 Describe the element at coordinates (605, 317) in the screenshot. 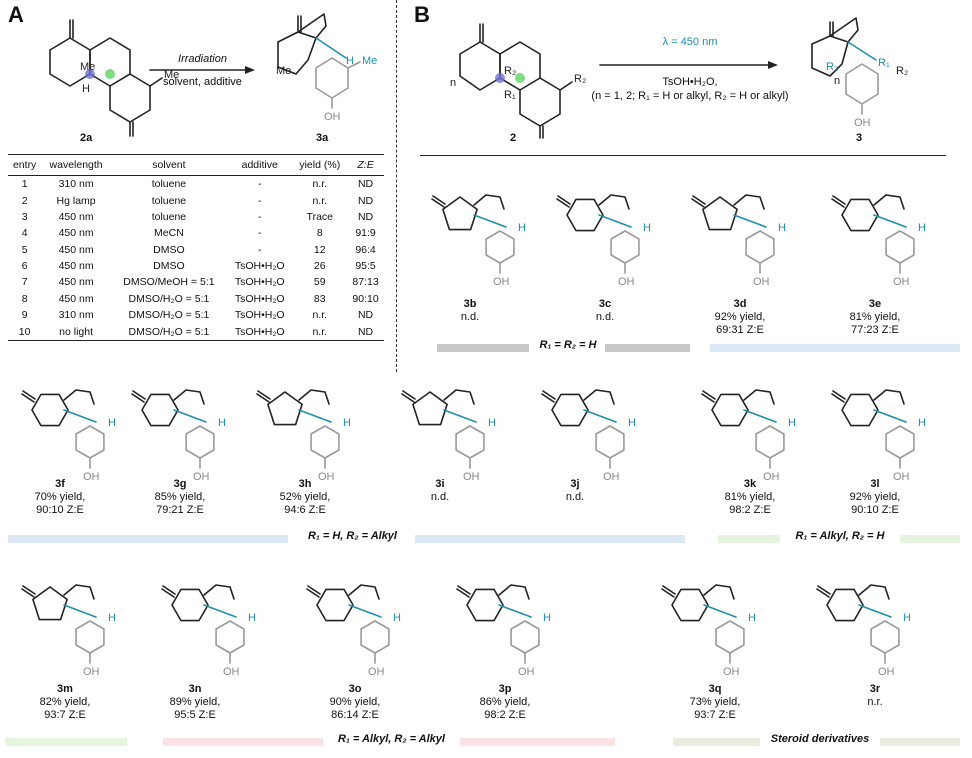

I see `compound-result: n.d.` at that location.